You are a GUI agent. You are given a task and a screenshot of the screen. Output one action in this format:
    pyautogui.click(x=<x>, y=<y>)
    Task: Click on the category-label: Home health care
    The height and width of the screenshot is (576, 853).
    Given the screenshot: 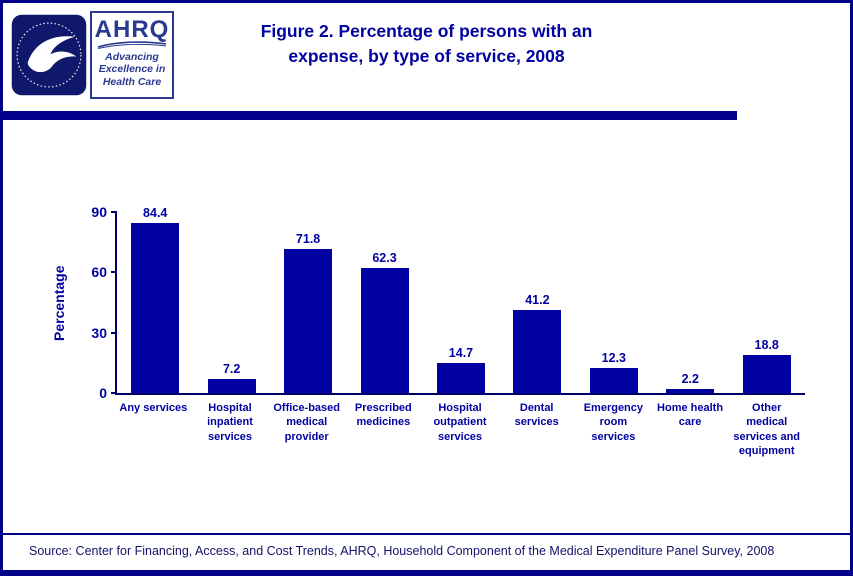 What is the action you would take?
    pyautogui.click(x=690, y=415)
    